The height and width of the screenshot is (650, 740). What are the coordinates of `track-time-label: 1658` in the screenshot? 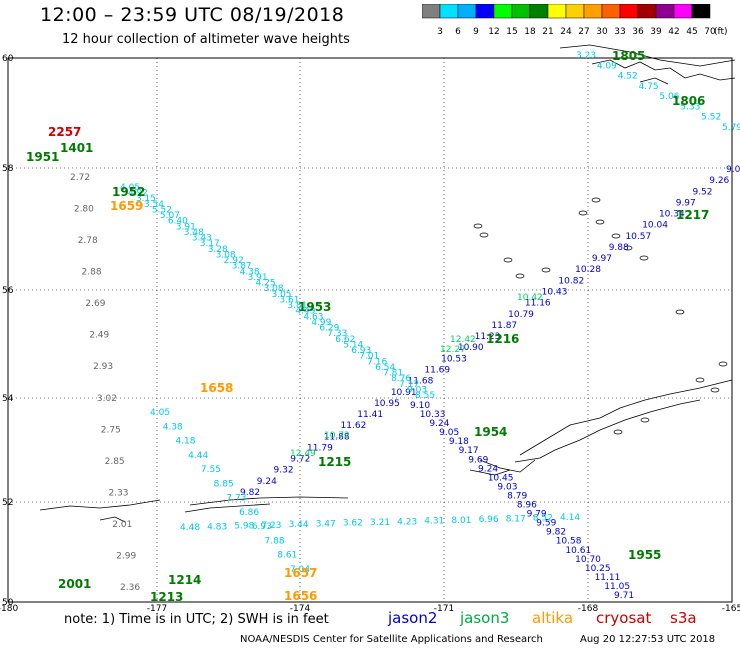 It's located at (216, 388).